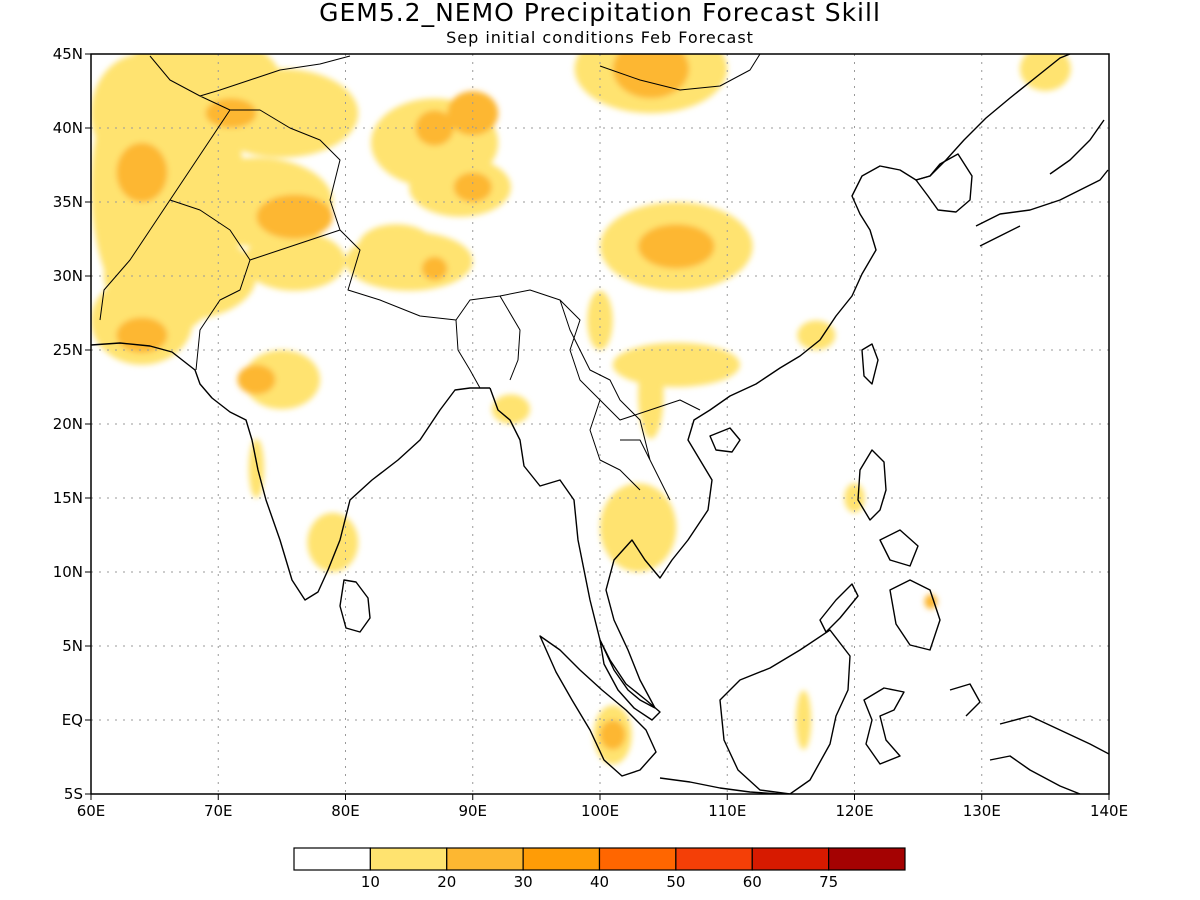 The width and height of the screenshot is (1200, 900). What do you see at coordinates (1109, 811) in the screenshot?
I see `lon-tick-label: 140E` at bounding box center [1109, 811].